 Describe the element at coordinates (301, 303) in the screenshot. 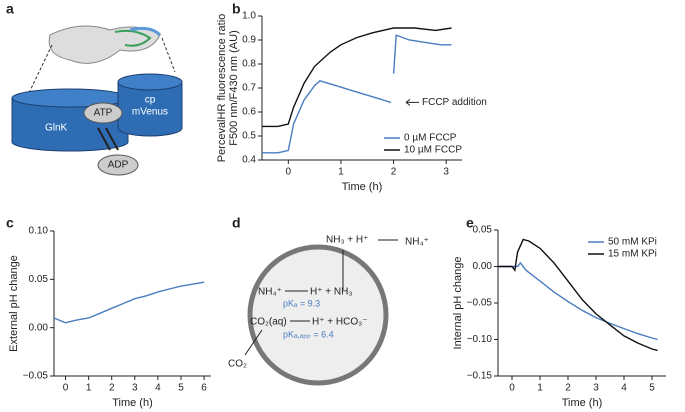

I see `label: pKₐ = 9.3` at that location.